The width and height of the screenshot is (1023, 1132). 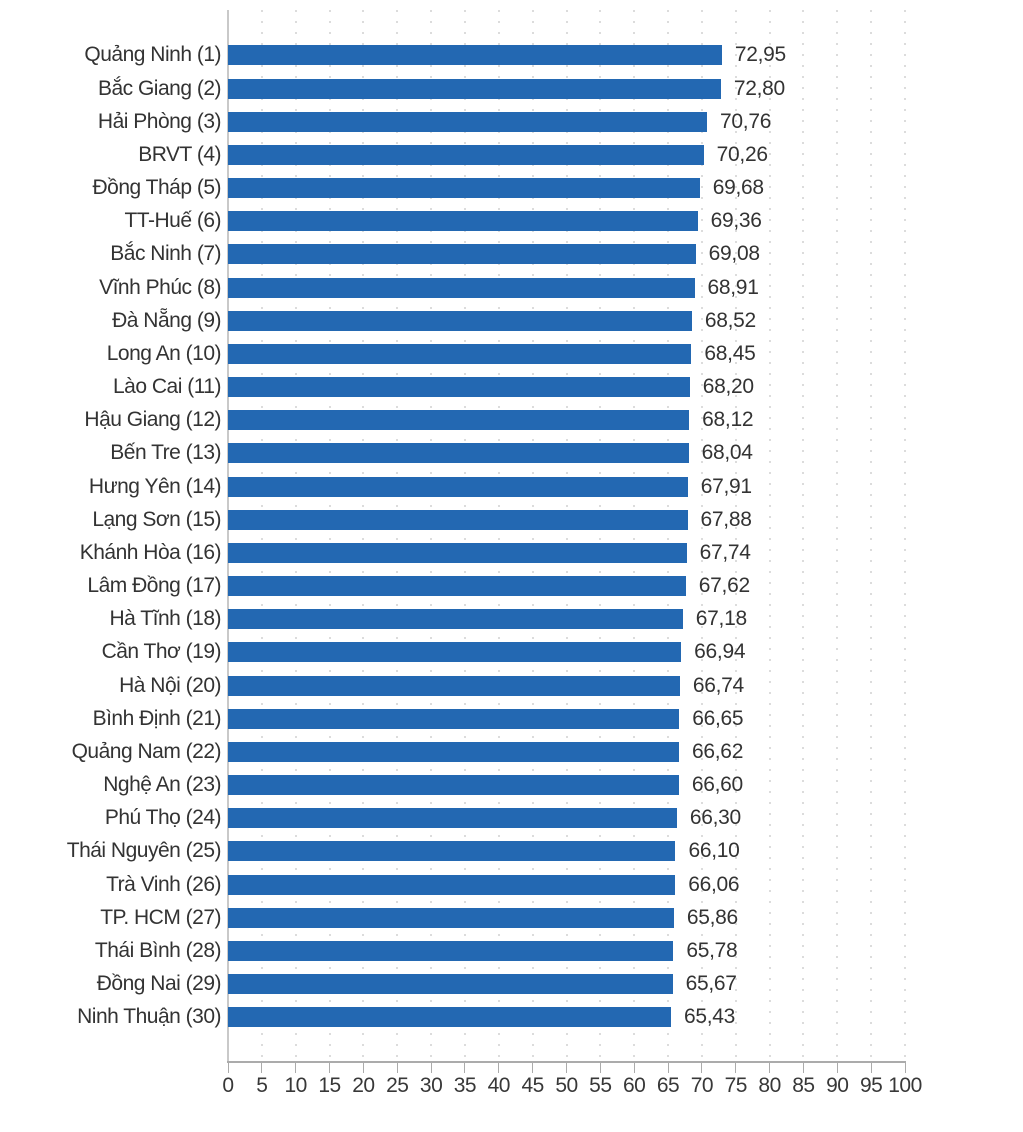 I want to click on category-label: Ninh Thuận (30), so click(x=149, y=1017).